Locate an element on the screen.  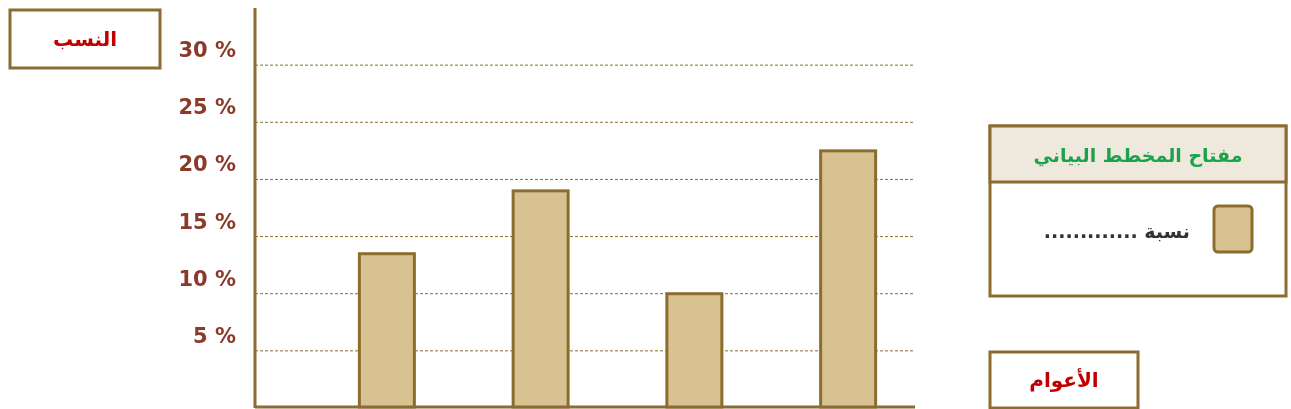
y-tick-label: 25 % is located at coordinates (207, 107).